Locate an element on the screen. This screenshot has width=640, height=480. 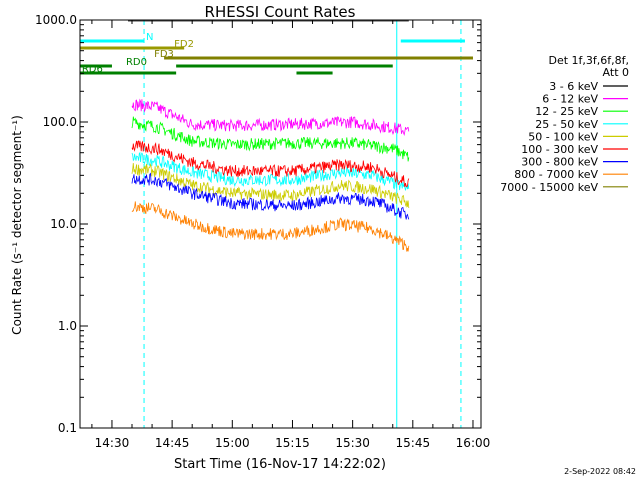
legend-label-4: 50 - 100 keV is located at coordinates (563, 136).